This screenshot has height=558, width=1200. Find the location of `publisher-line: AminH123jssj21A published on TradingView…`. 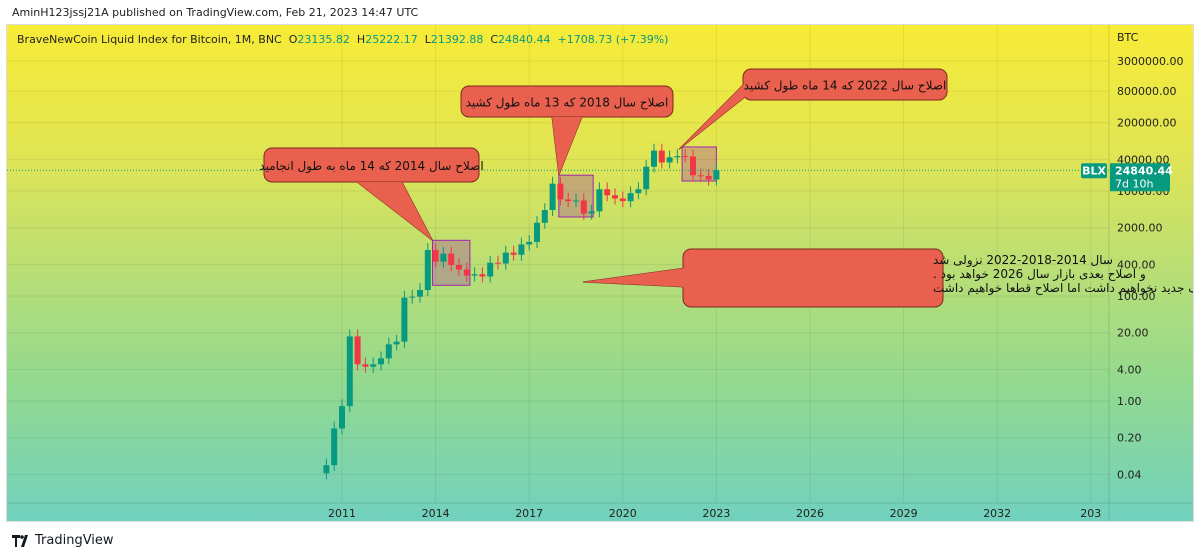

publisher-line: AminH123jssj21A published on TradingView… is located at coordinates (215, 12).